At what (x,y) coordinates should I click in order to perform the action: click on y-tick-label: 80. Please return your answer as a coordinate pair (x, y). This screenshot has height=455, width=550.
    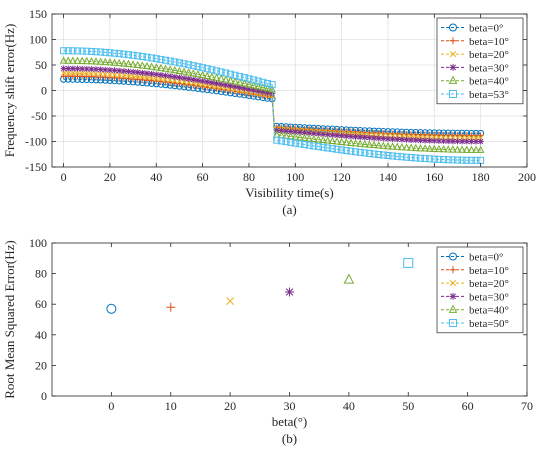
    Looking at the image, I should click on (41, 274).